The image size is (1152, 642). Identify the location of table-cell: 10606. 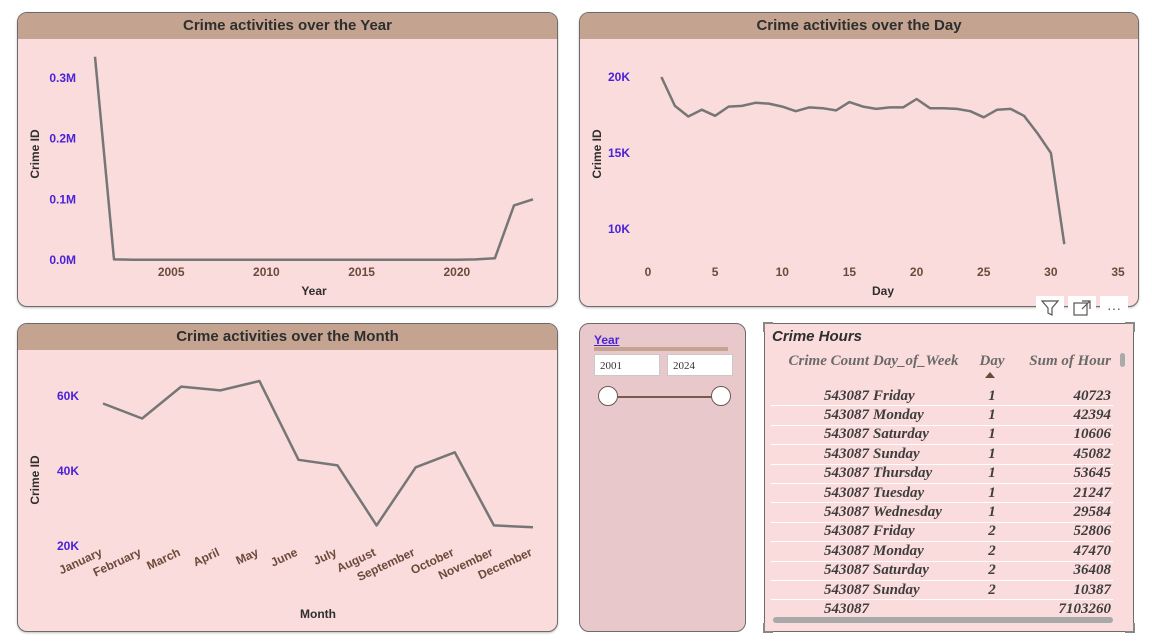
(1061, 435).